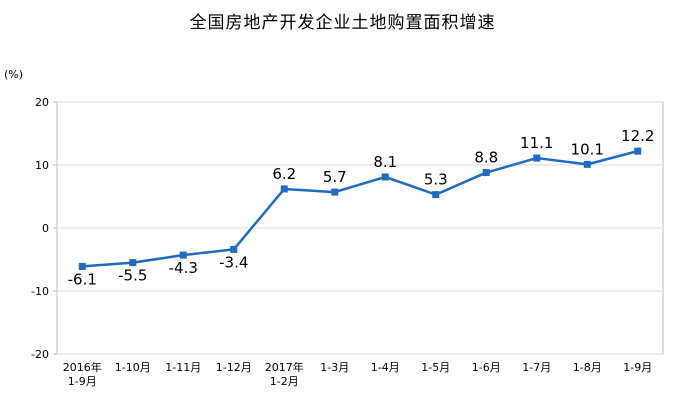 The width and height of the screenshot is (685, 415). Describe the element at coordinates (486, 158) in the screenshot. I see `data-label: 8.8` at that location.